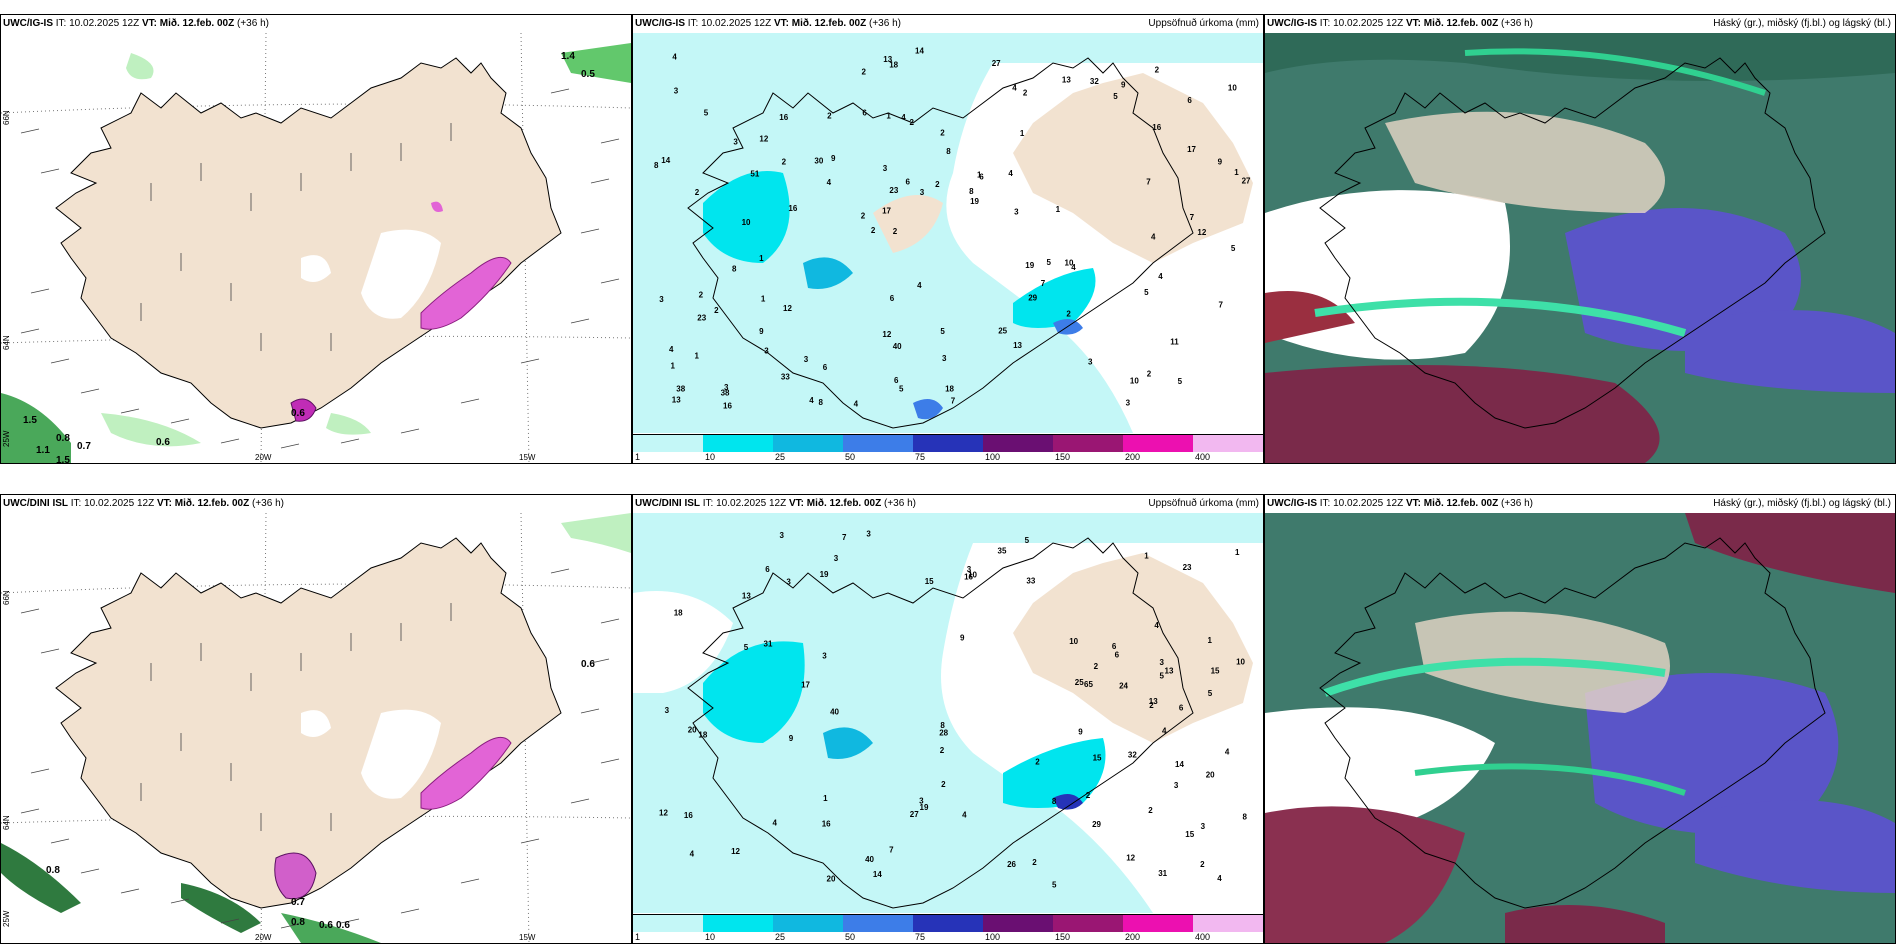 Image resolution: width=1900 pixels, height=950 pixels. I want to click on precip-value: 14, so click(877, 874).